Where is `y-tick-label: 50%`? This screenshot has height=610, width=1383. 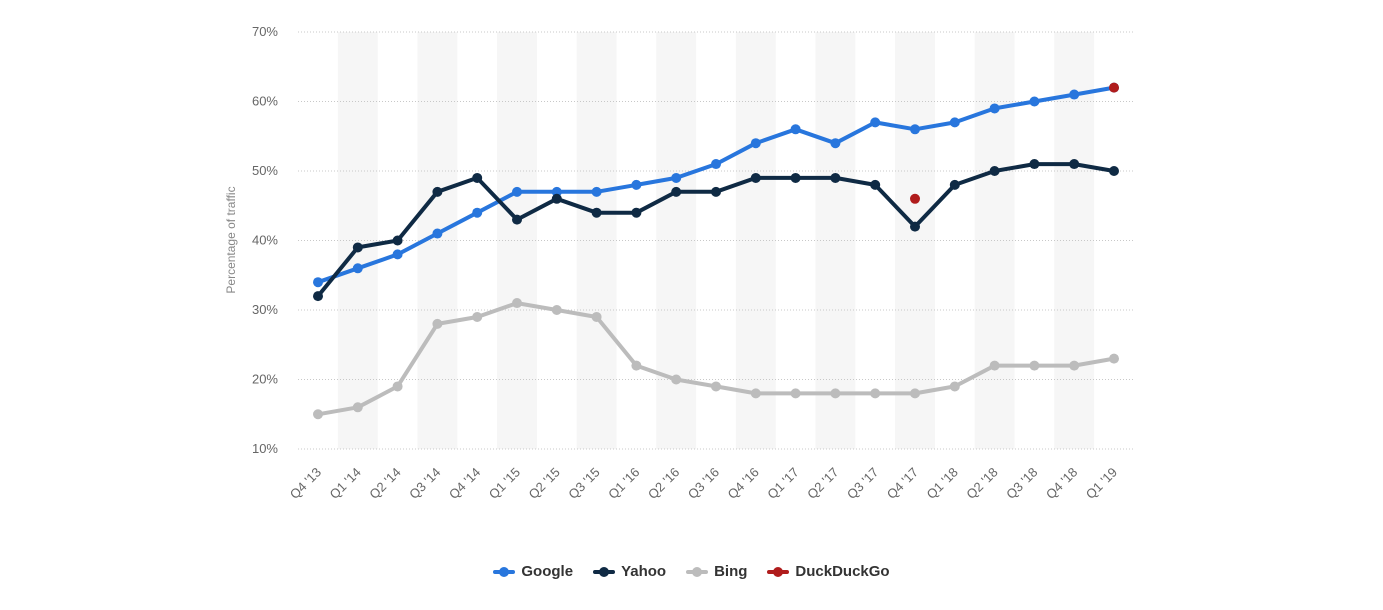
y-tick-label: 50% is located at coordinates (265, 170).